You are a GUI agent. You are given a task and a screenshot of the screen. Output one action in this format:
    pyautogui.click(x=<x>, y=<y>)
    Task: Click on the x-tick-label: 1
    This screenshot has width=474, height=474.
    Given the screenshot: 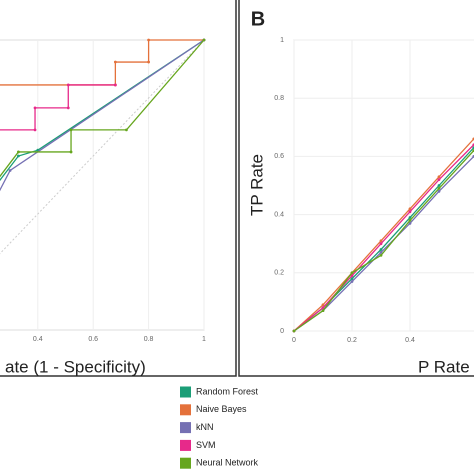 What is the action you would take?
    pyautogui.click(x=204, y=339)
    